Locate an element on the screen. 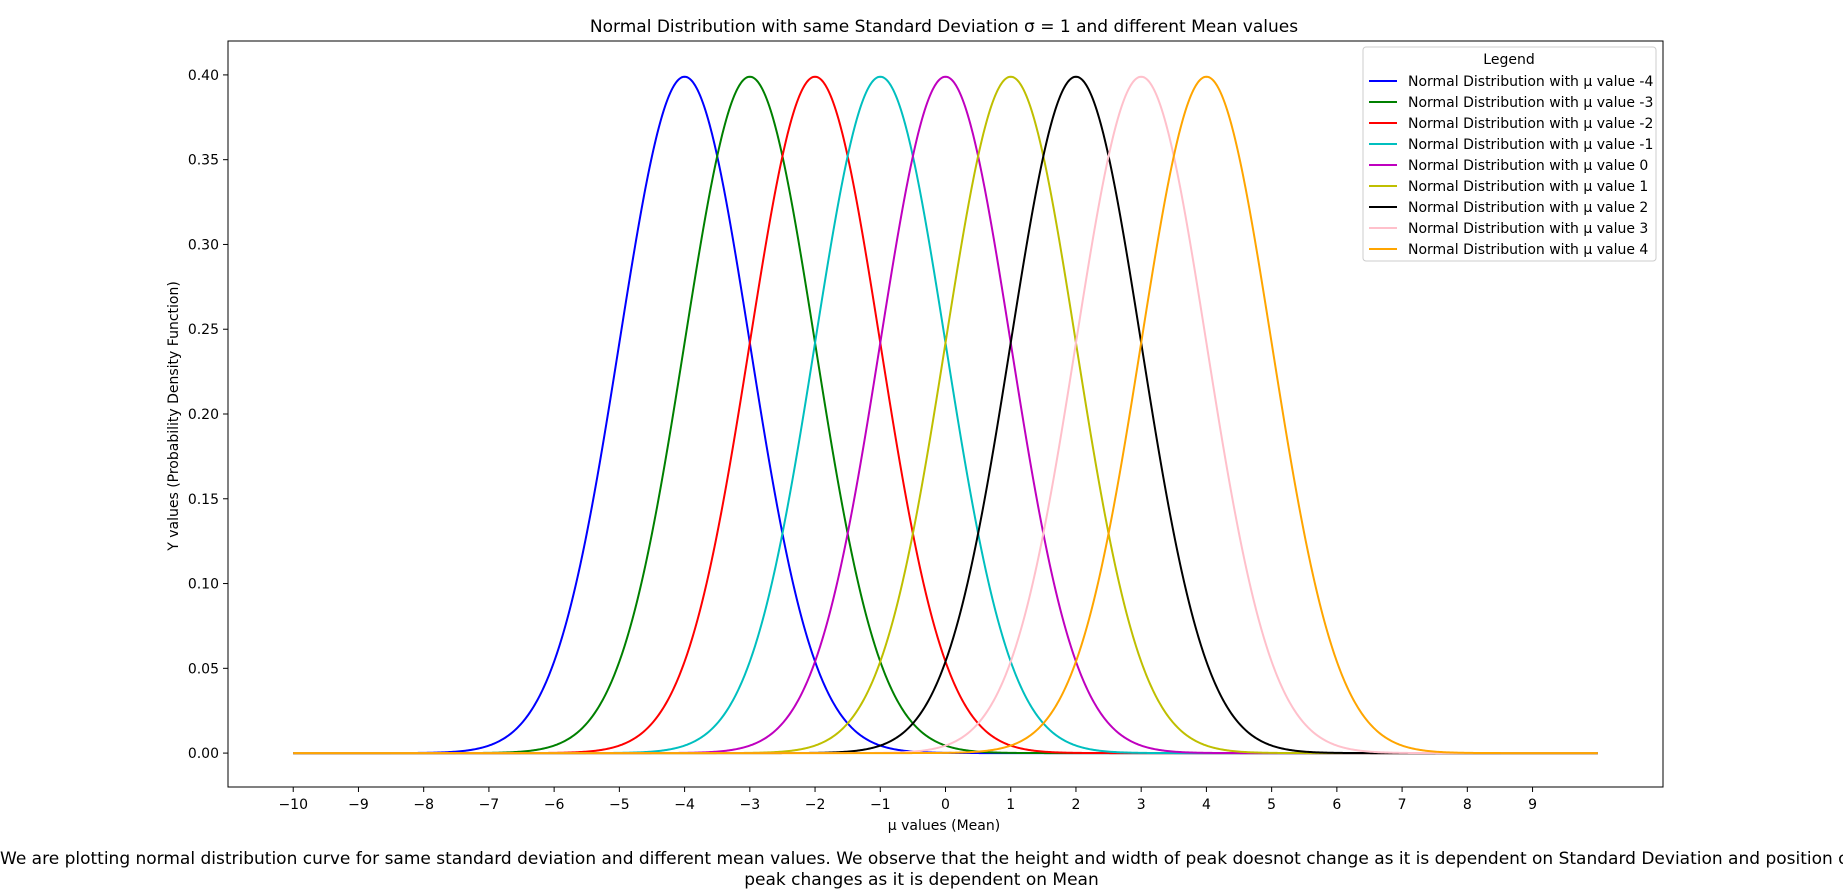  x-tick-label: 3 is located at coordinates (1141, 805).